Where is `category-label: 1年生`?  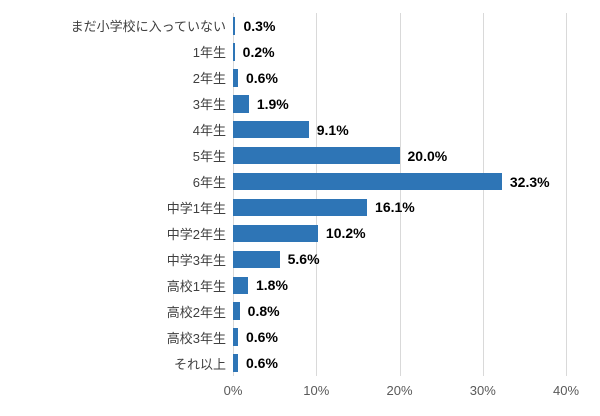
category-label: 1年生 is located at coordinates (209, 53).